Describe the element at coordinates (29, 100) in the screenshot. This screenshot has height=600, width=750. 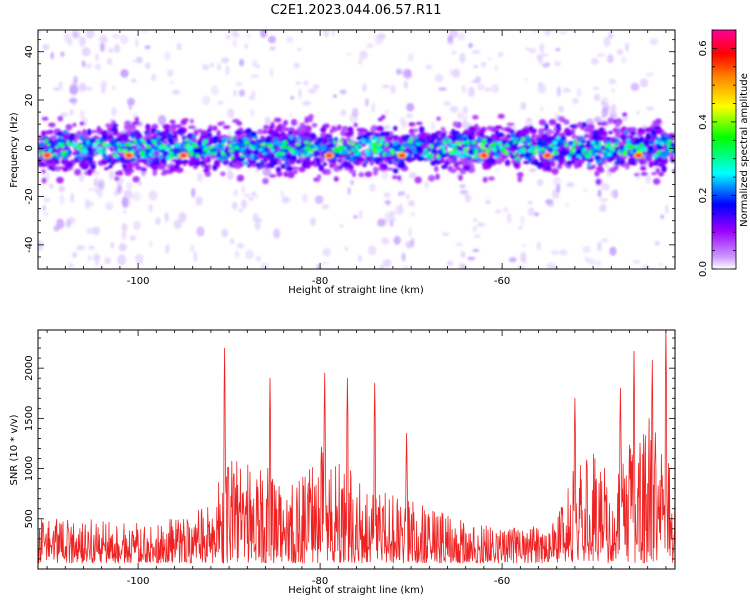
I see `y-tick-label: 20` at that location.